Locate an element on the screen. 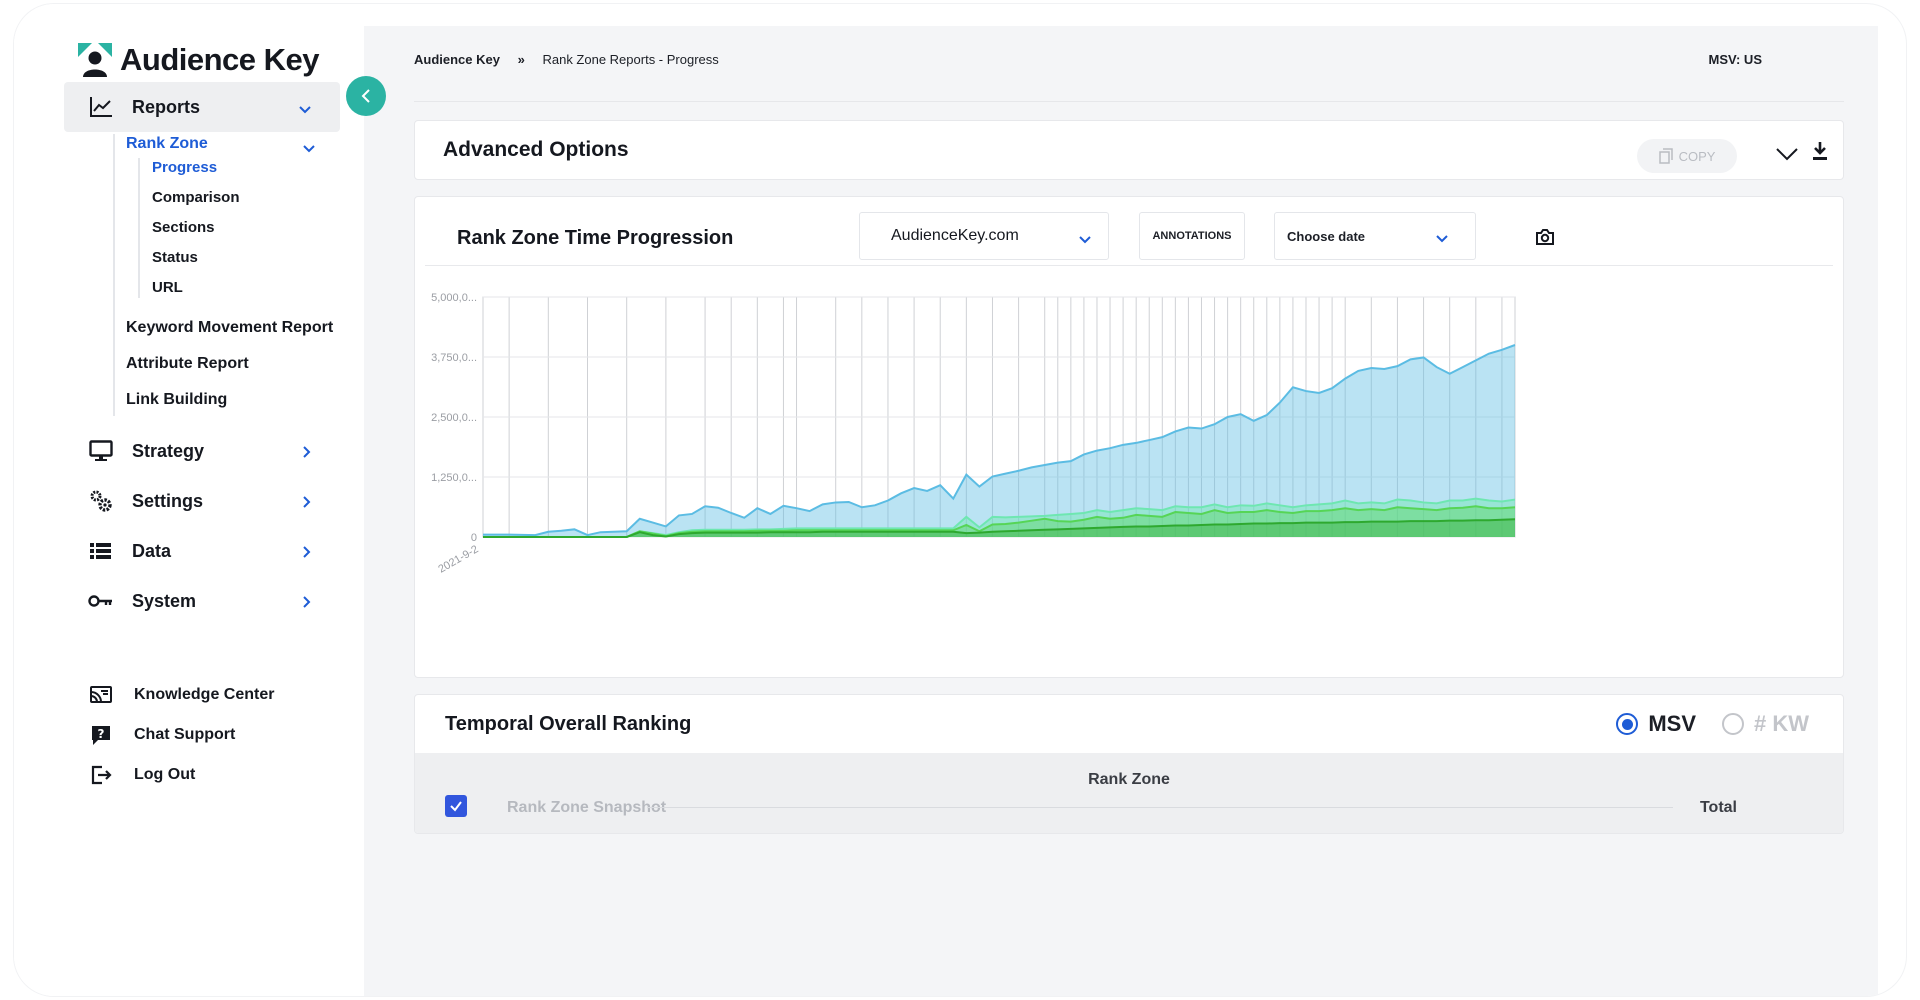  nav-keyword-movement-report: Keyword Movement Report is located at coordinates (230, 327).